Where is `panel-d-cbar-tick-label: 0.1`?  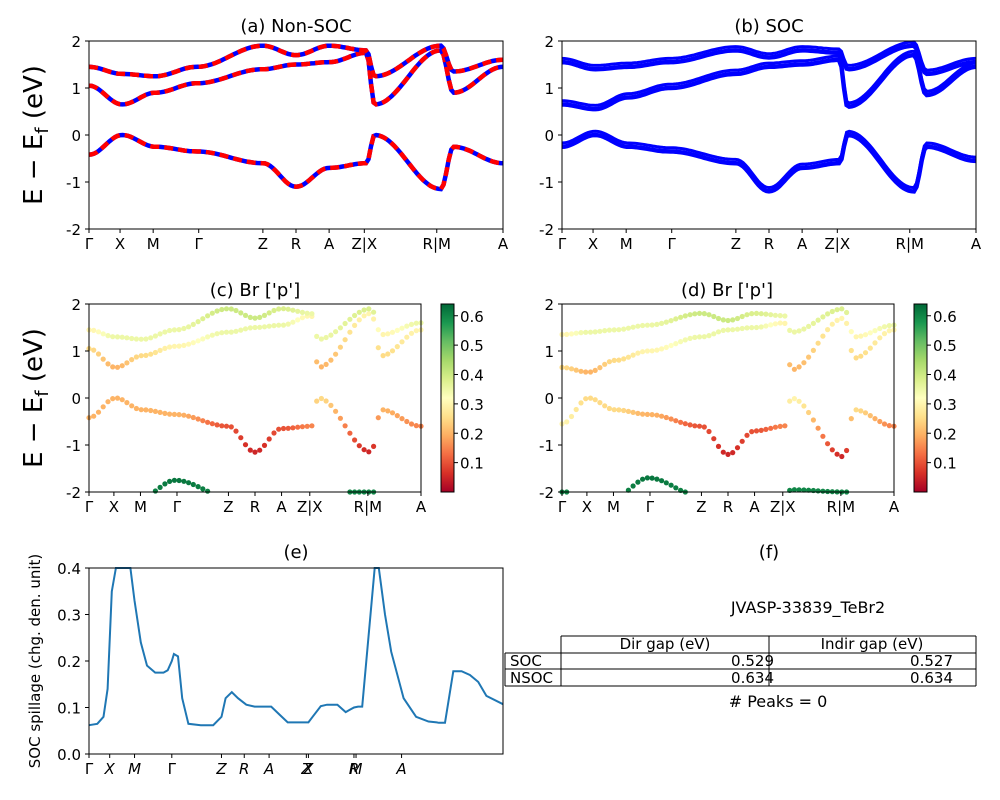 panel-d-cbar-tick-label: 0.1 is located at coordinates (945, 464).